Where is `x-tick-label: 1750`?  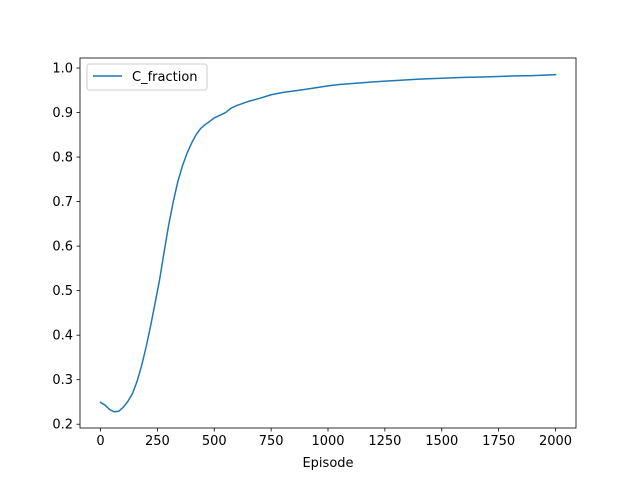
x-tick-label: 1750 is located at coordinates (498, 441).